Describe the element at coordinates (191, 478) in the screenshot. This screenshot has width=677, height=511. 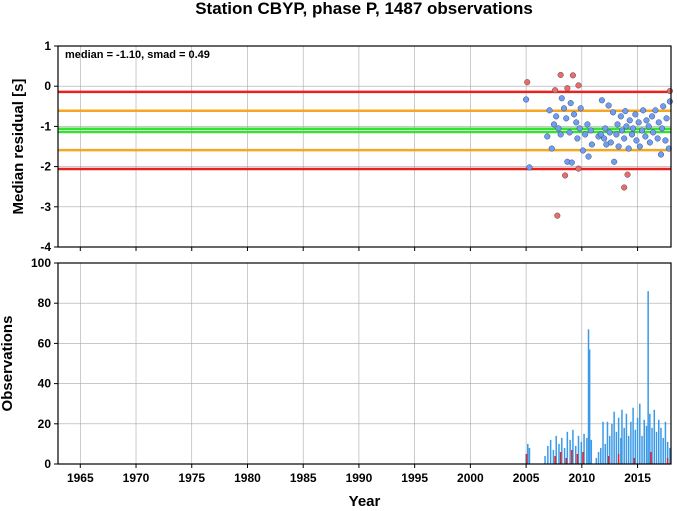
I see `x-tick-label: 1975` at that location.